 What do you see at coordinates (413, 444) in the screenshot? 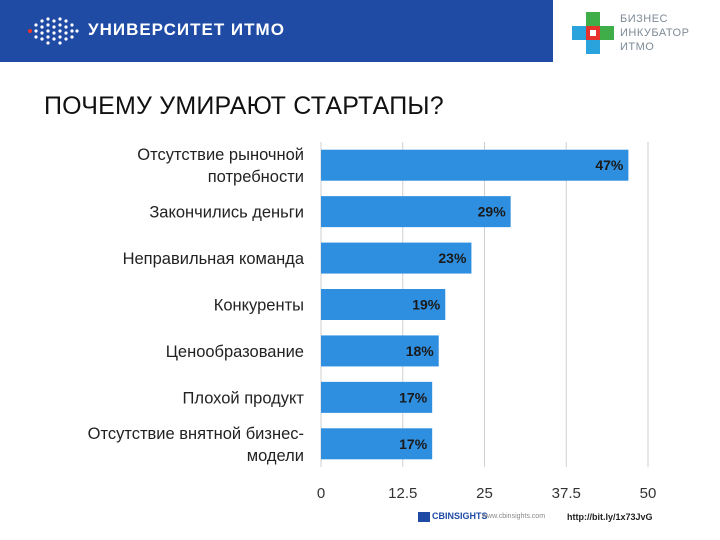
I see `bar-value-label-6: 17%` at bounding box center [413, 444].